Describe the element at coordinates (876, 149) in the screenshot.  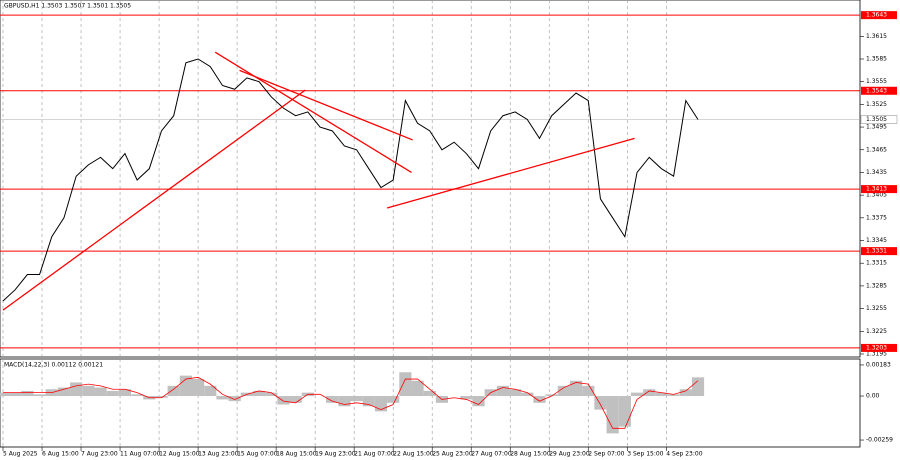
I see `y-tick-label: 1.3465` at that location.